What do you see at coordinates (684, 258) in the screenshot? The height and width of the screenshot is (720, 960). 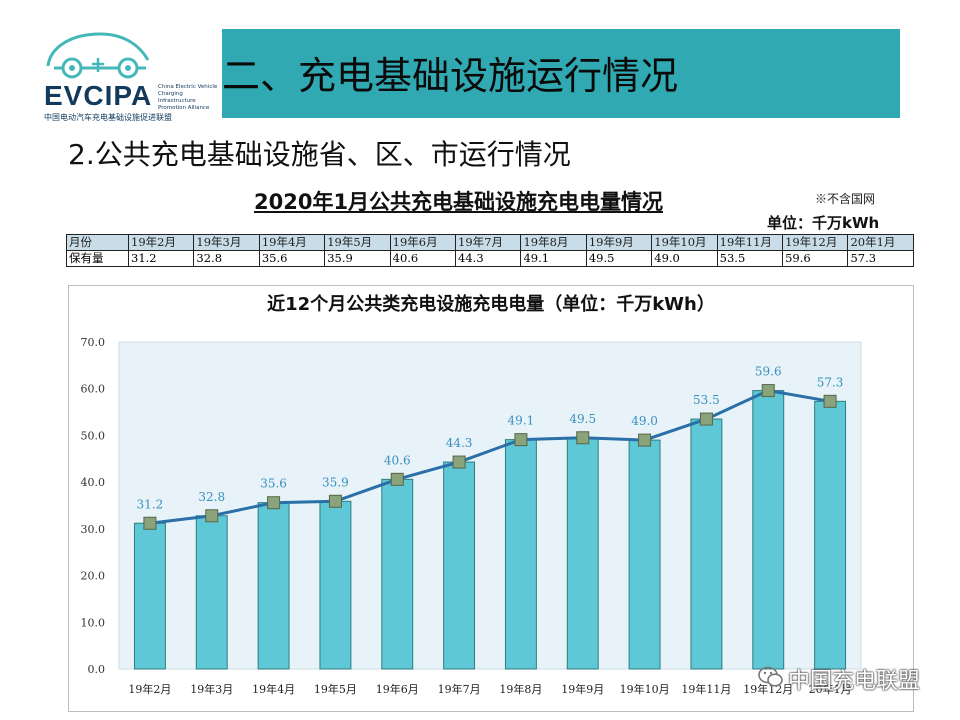 I see `table-cell-value: 49.0` at bounding box center [684, 258].